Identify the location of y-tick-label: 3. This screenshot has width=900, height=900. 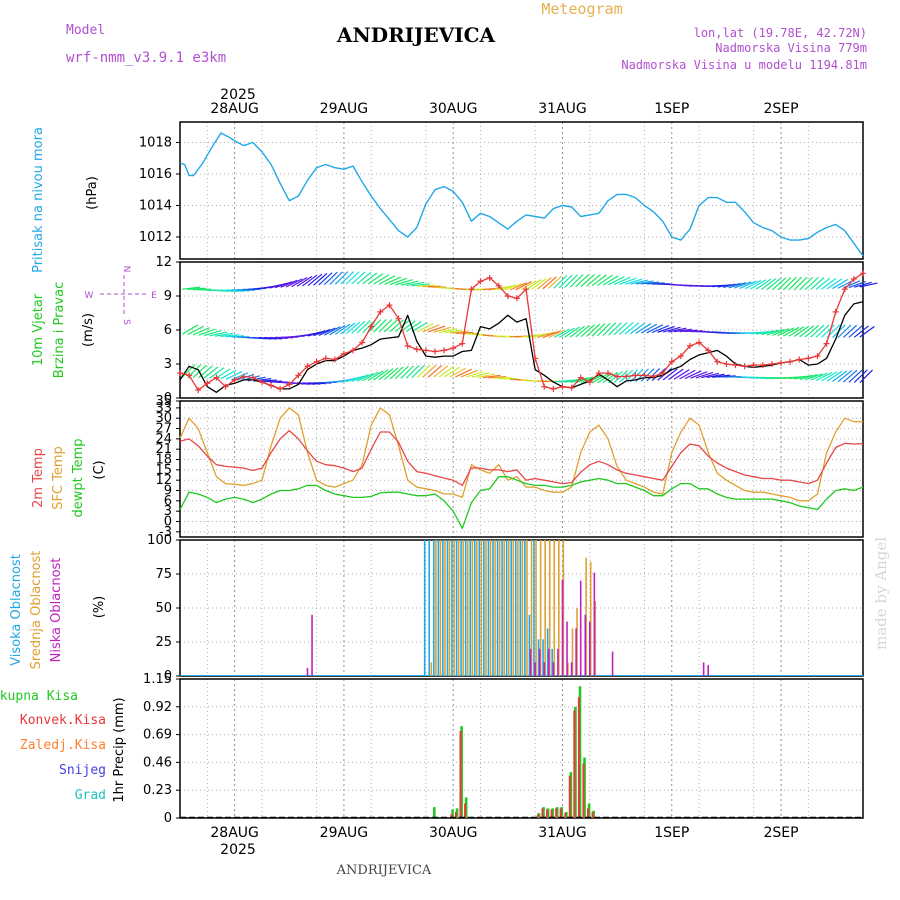
(168, 364).